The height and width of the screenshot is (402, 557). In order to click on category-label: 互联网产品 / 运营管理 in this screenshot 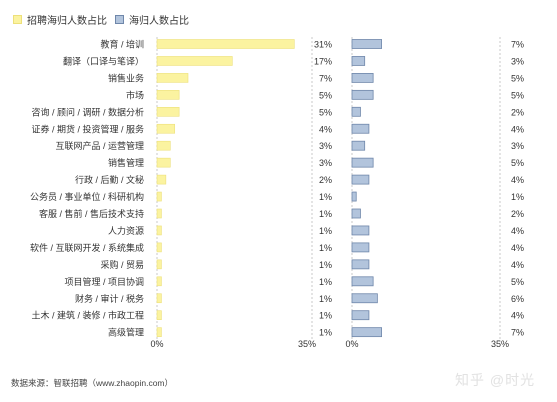, I will do `click(99, 145)`.